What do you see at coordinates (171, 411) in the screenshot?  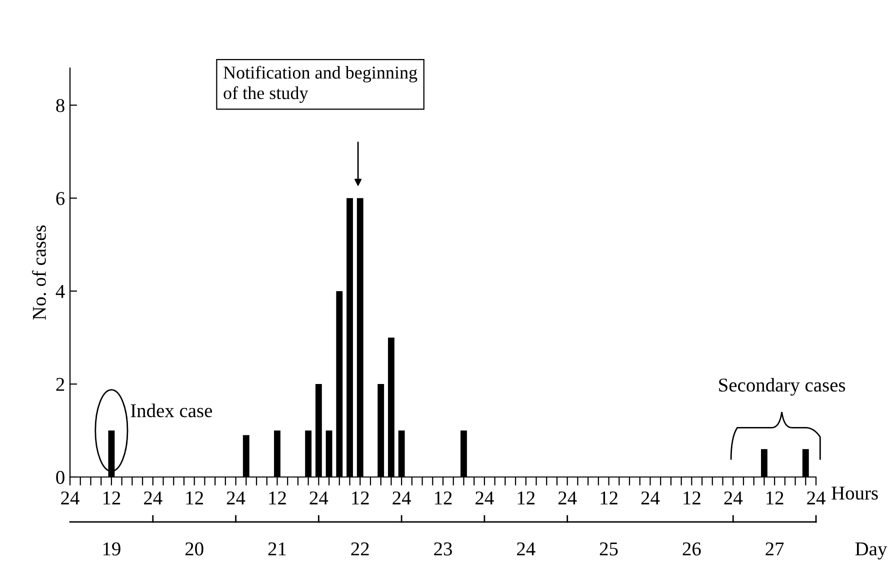 I see `annotation: Index case` at bounding box center [171, 411].